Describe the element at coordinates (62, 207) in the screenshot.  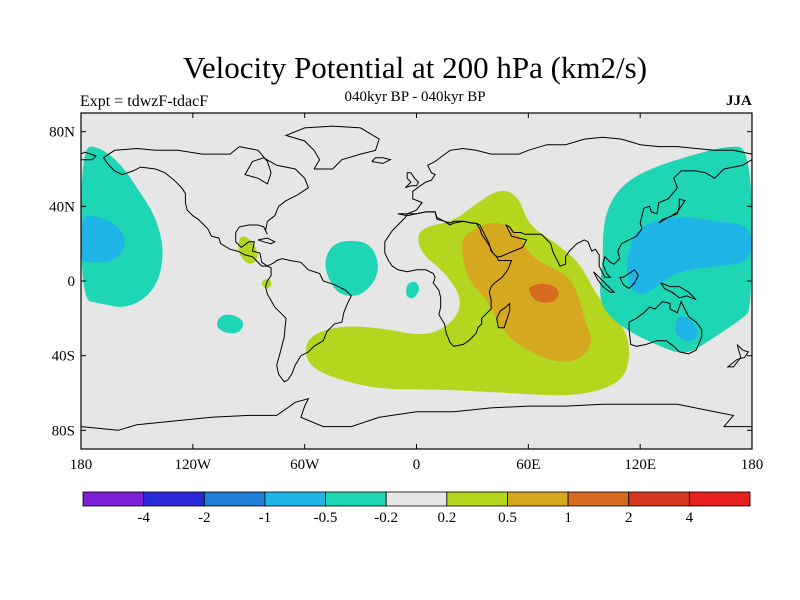
I see `y-tick-label: 40N` at that location.